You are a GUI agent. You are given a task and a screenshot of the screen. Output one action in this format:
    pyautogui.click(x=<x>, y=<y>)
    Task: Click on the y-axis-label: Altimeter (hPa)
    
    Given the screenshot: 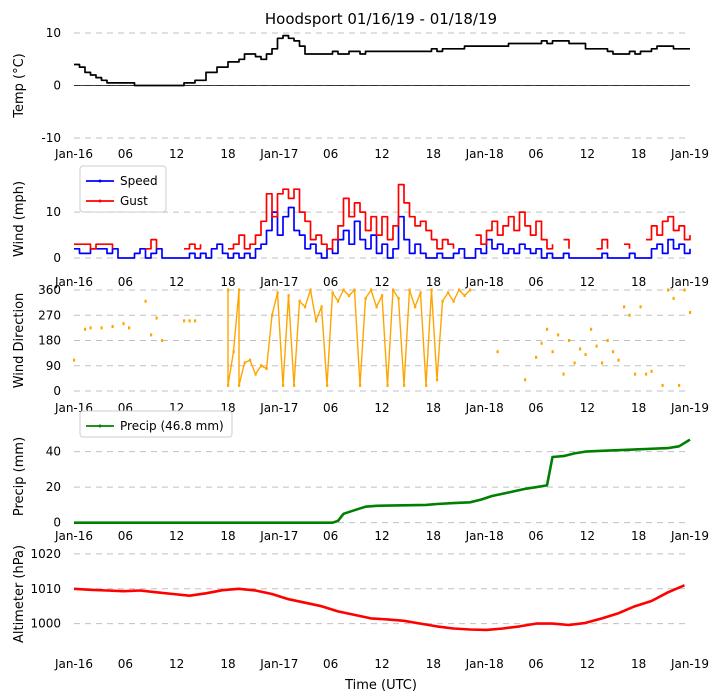 What is the action you would take?
    pyautogui.click(x=19, y=594)
    